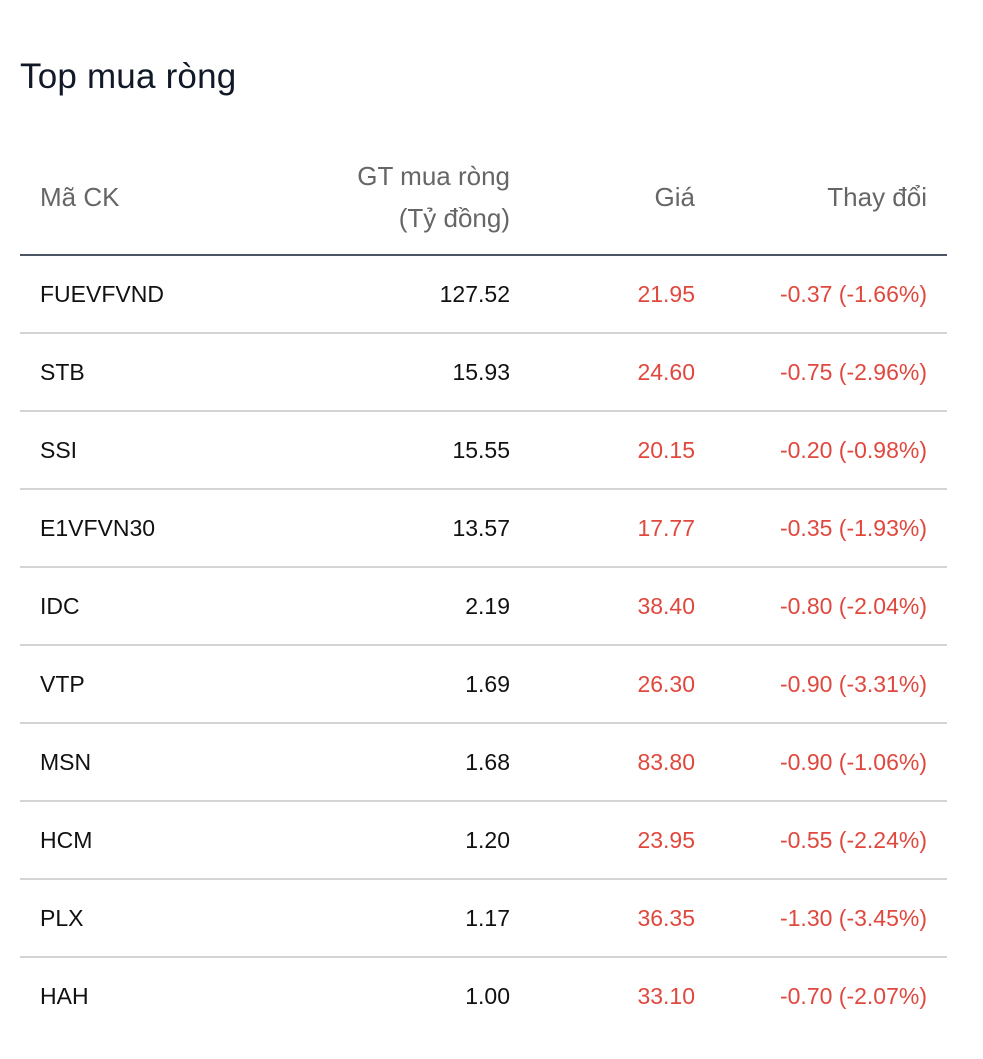 The image size is (983, 1059). Describe the element at coordinates (602, 528) in the screenshot. I see `price: 17.77` at that location.